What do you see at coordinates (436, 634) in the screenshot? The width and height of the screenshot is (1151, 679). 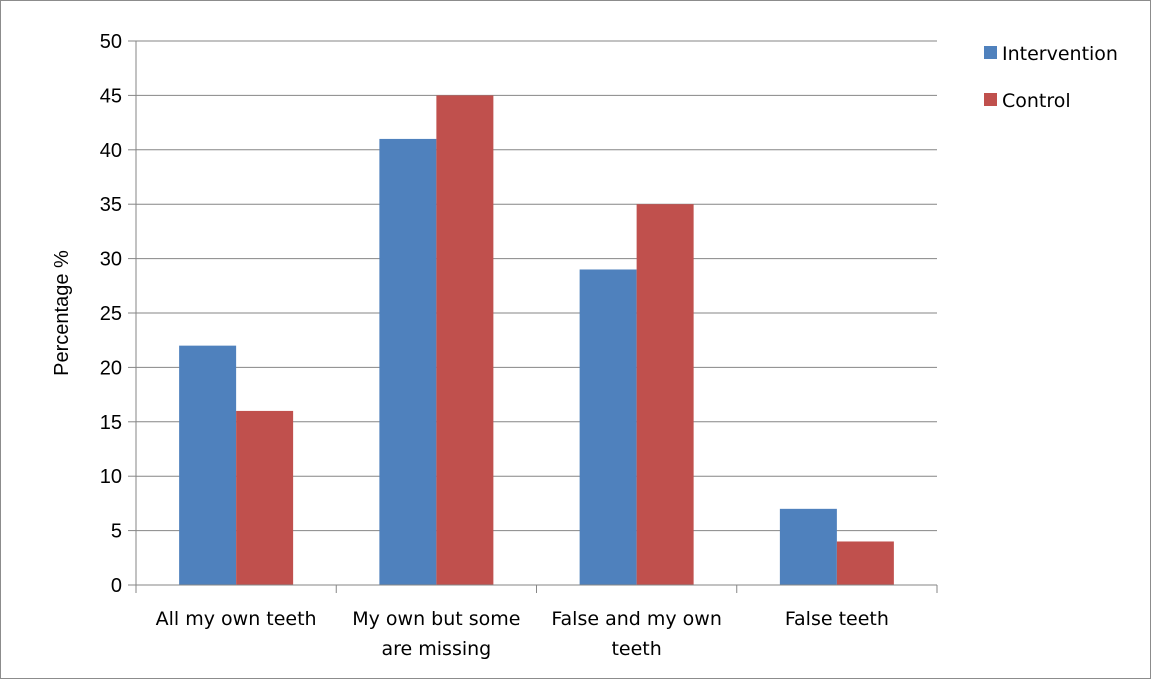 I see `x-category-label: My own but some are missing` at bounding box center [436, 634].